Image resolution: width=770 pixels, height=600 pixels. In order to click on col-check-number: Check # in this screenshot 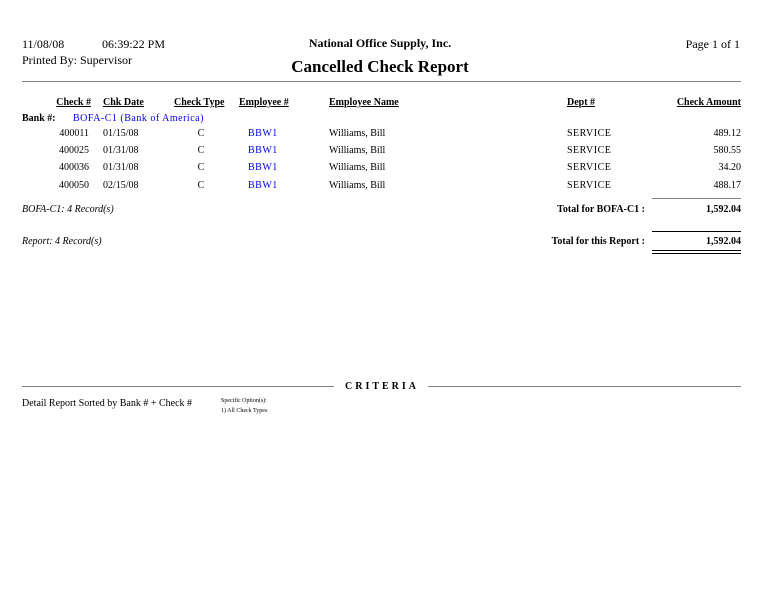, I will do `click(73, 102)`.